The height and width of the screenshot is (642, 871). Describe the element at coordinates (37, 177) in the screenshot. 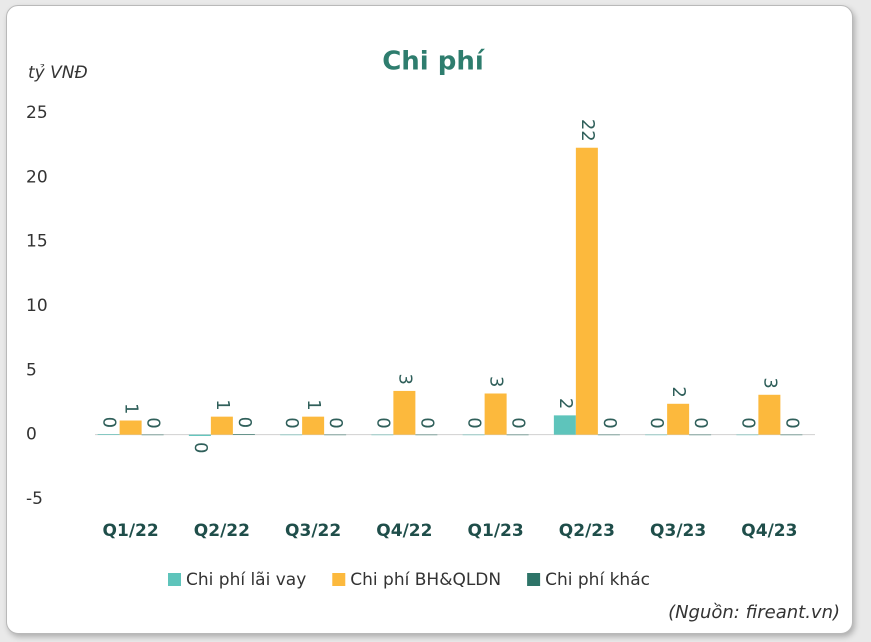

I see `y-tick-label: 20` at that location.